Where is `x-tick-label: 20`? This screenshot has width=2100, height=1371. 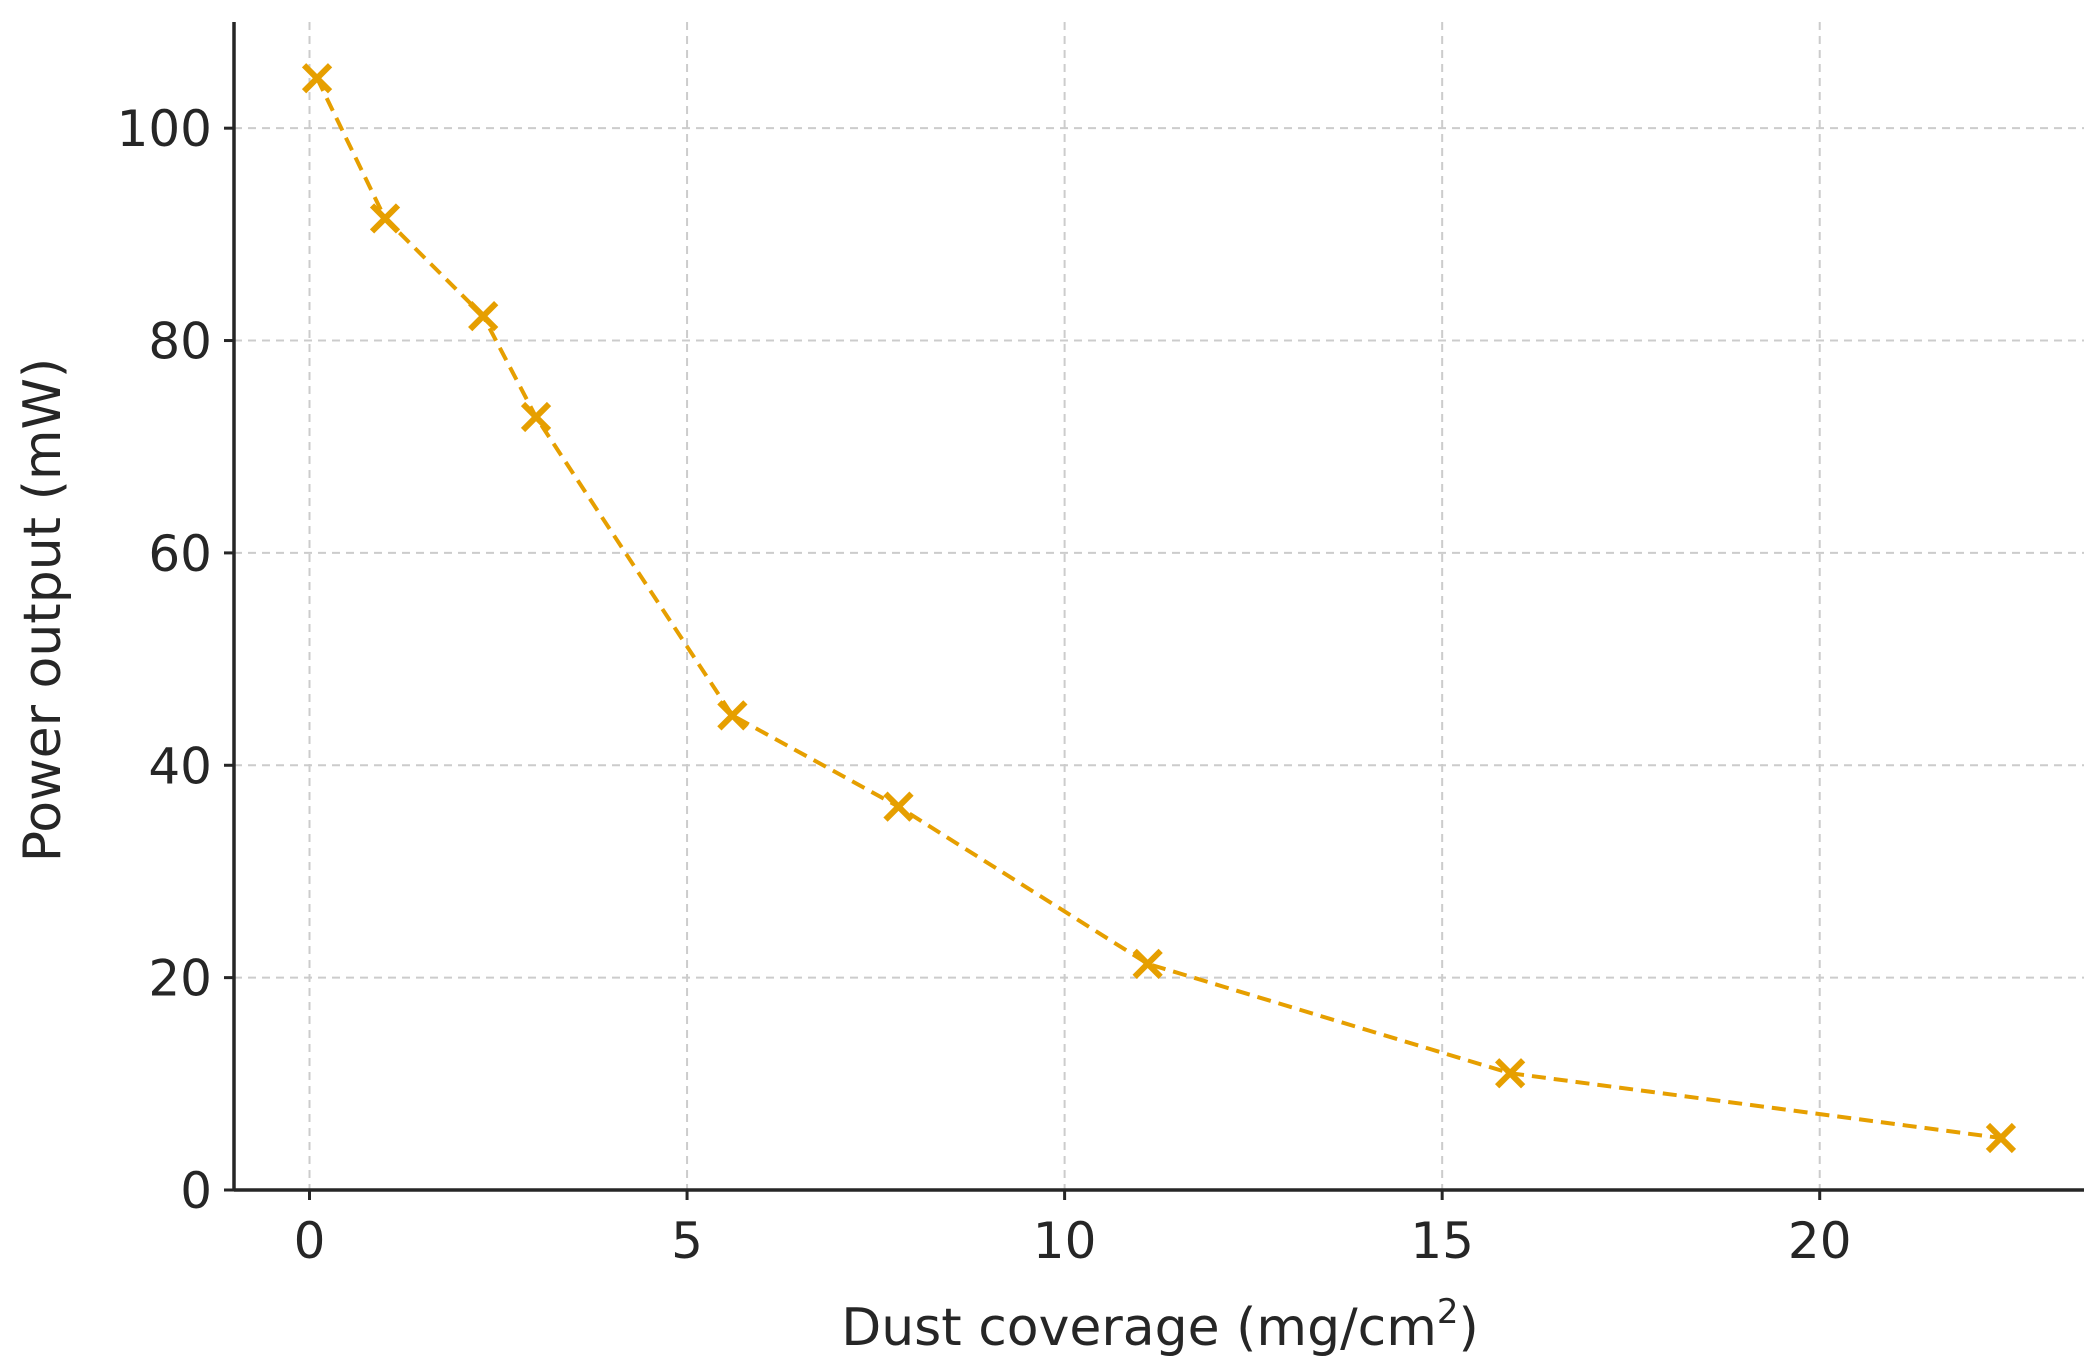
x-tick-label: 20 is located at coordinates (1820, 1241).